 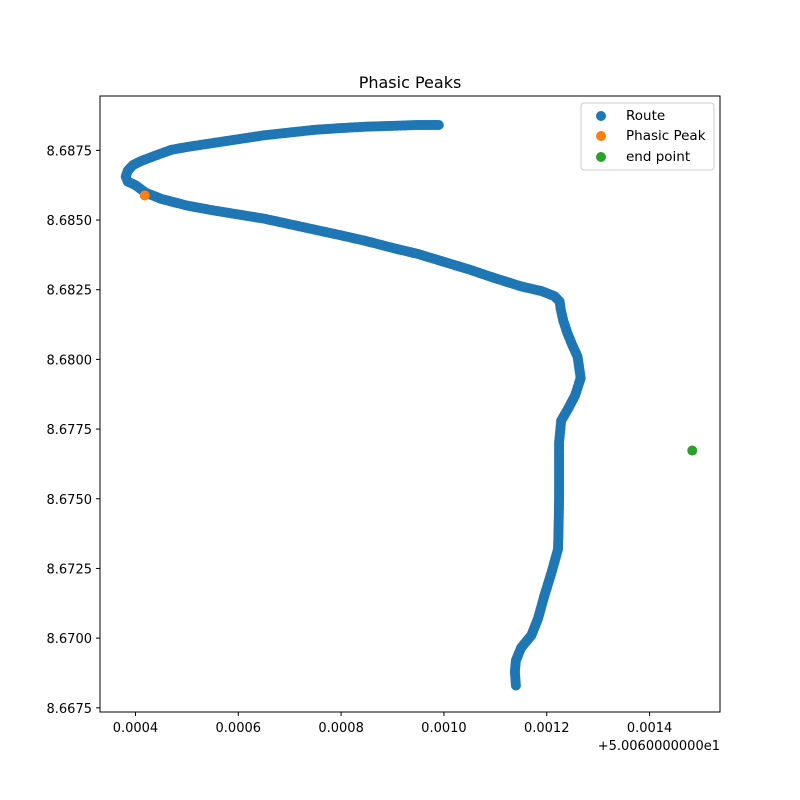 I want to click on route-point, so click(x=515, y=685).